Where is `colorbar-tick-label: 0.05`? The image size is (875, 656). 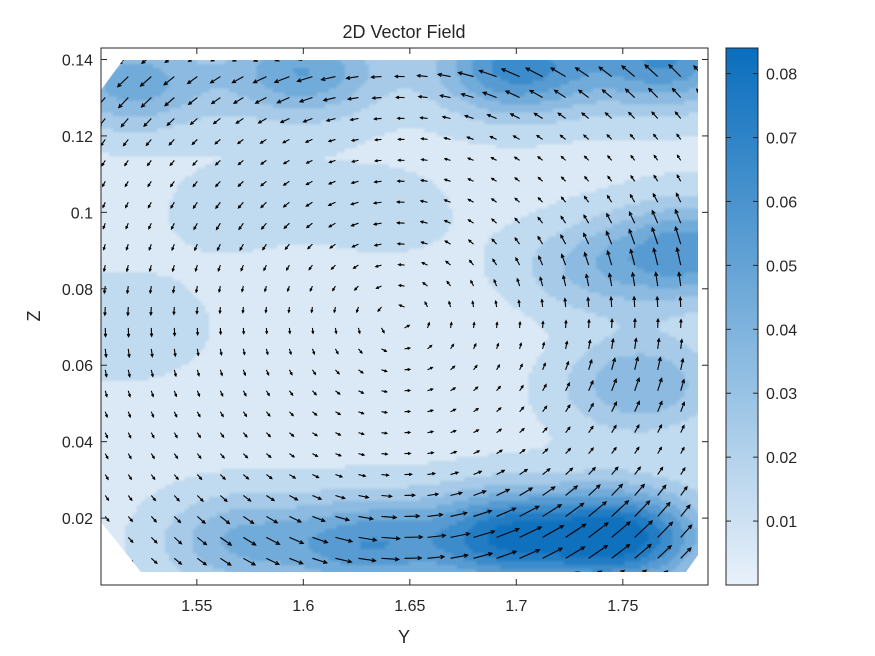
colorbar-tick-label: 0.05 is located at coordinates (781, 266).